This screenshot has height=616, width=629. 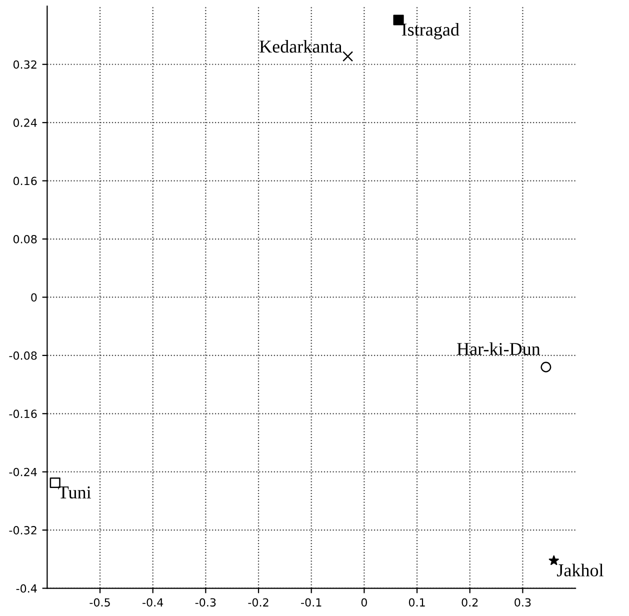 I want to click on y-tick-label: 0.08, so click(x=25, y=239).